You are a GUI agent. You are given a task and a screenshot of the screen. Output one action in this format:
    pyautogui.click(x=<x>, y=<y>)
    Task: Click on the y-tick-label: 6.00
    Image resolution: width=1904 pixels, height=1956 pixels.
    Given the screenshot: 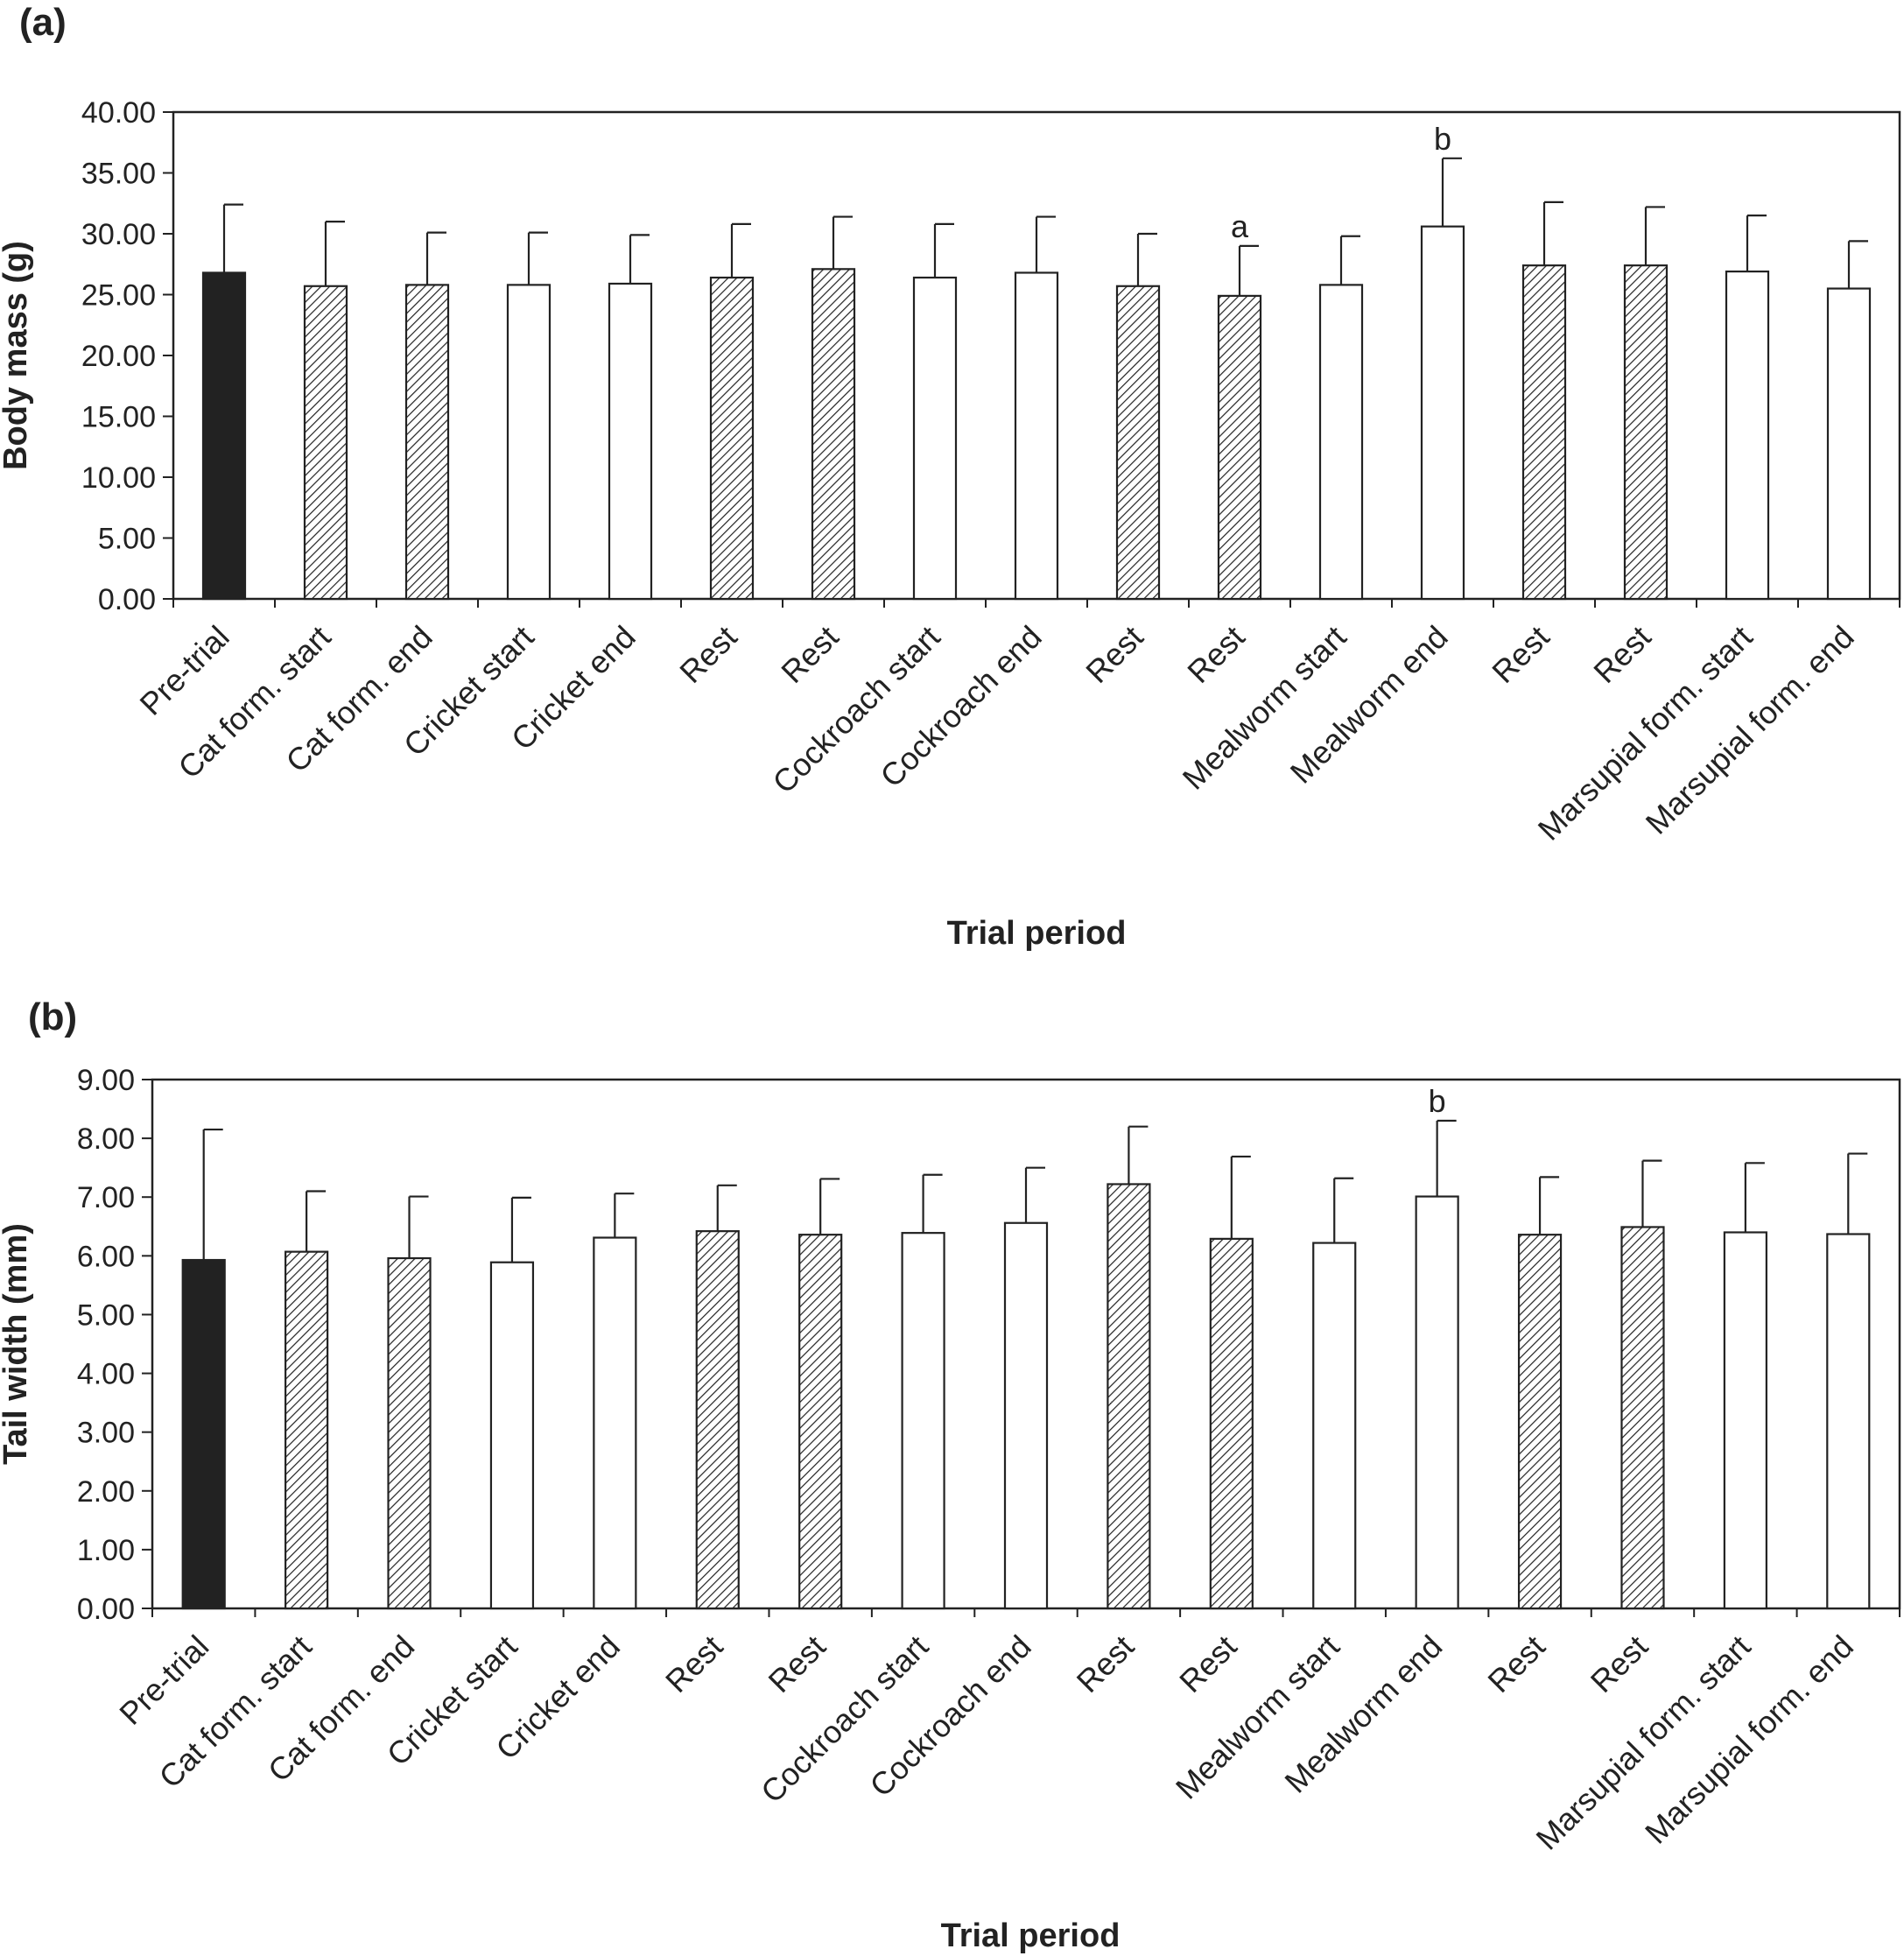 What is the action you would take?
    pyautogui.click(x=106, y=1256)
    